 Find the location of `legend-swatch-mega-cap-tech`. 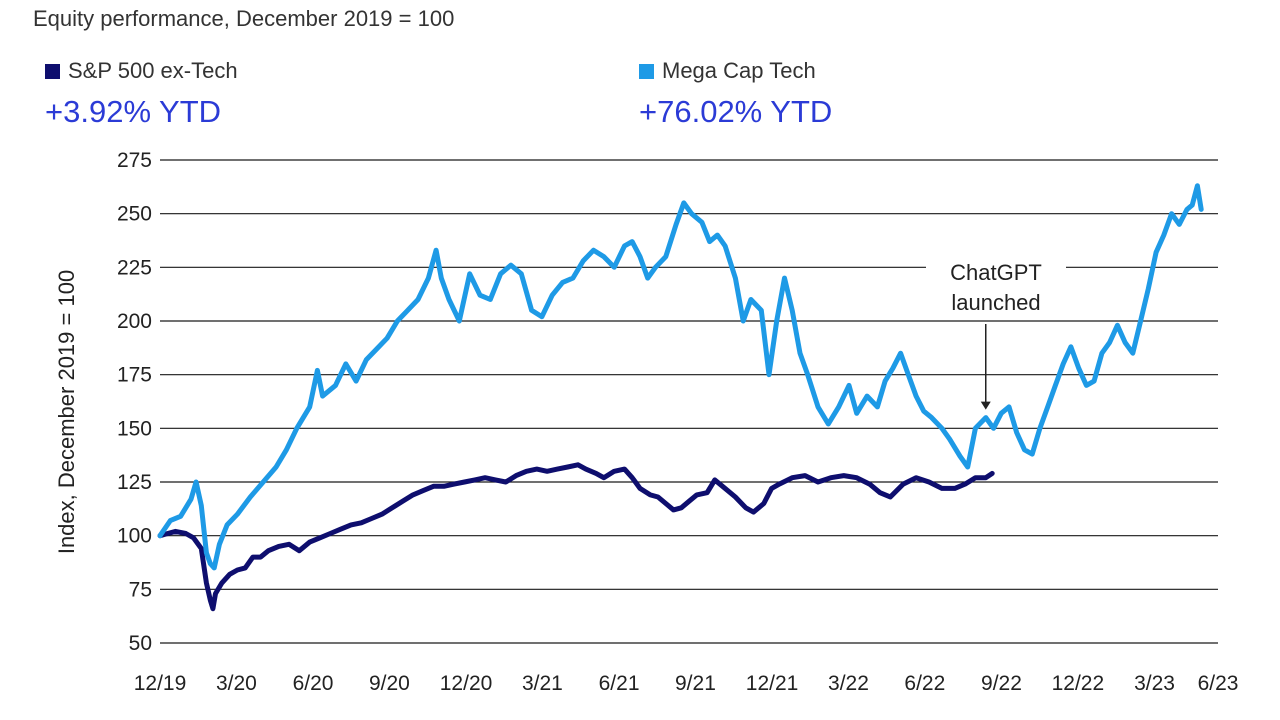

legend-swatch-mega-cap-tech is located at coordinates (646, 71).